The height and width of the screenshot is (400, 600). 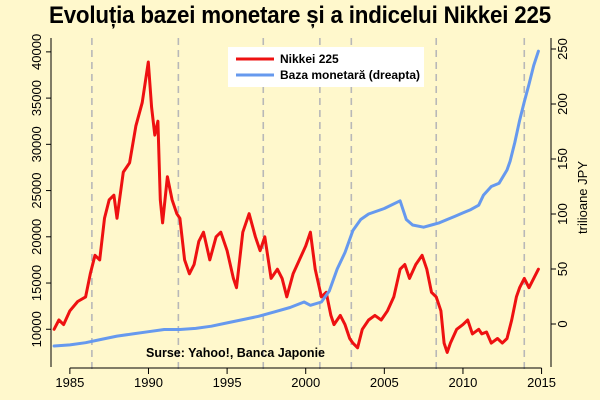 I want to click on left-axis-tick-label: 35000, so click(x=36, y=98).